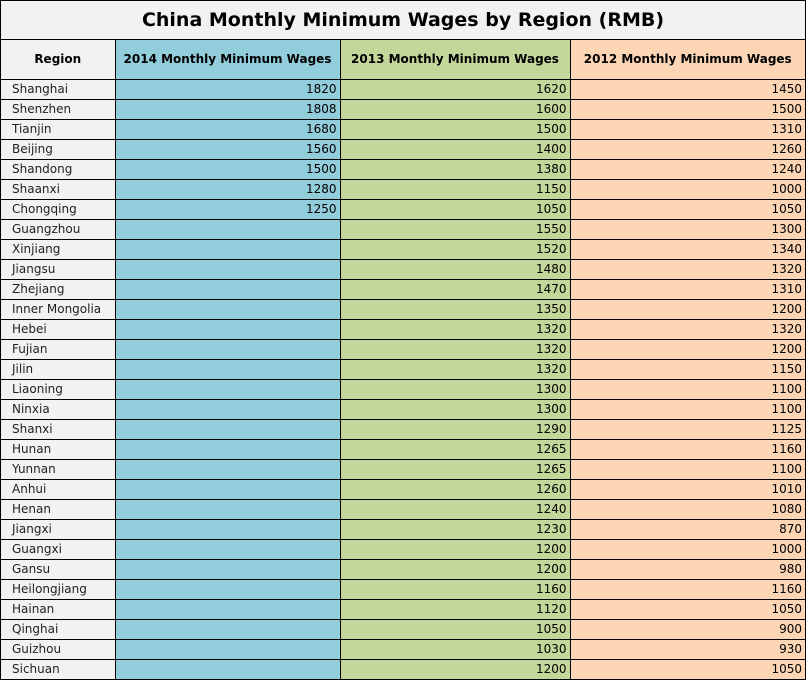 Image resolution: width=806 pixels, height=680 pixels. I want to click on cell-region: Tianjin, so click(58, 129).